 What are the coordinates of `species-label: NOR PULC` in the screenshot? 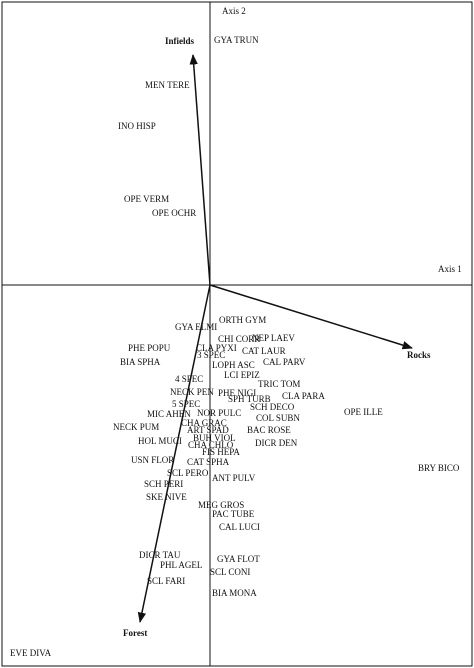 It's located at (219, 413).